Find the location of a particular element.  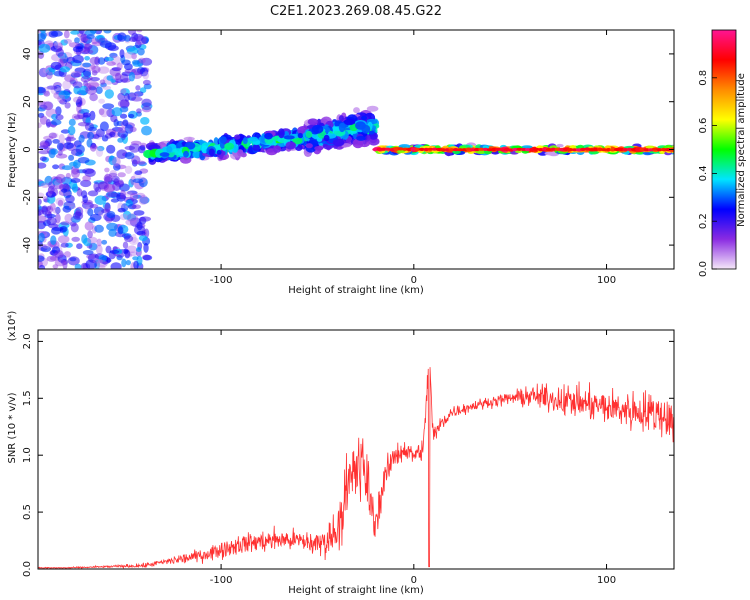

colorbar-tick-label: 0.6 is located at coordinates (703, 126).